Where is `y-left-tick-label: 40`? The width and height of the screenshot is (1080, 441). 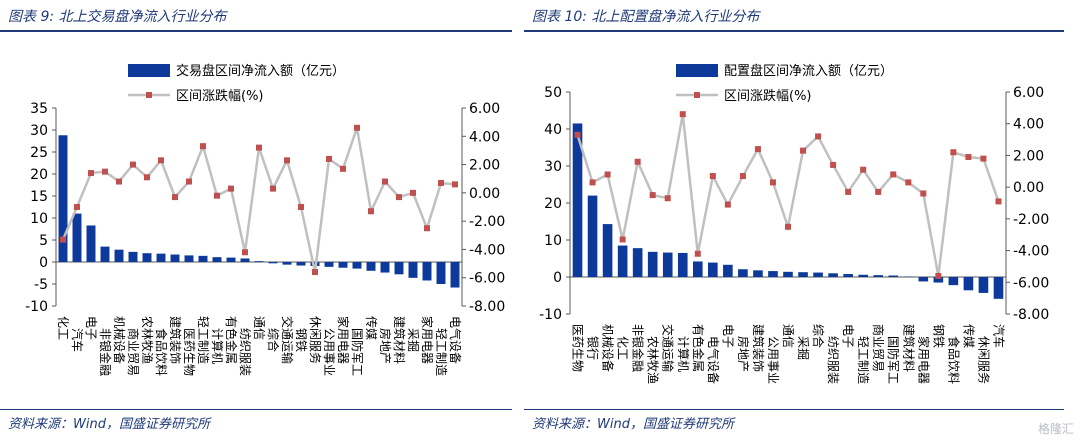
y-left-tick-label: 40 is located at coordinates (553, 130).